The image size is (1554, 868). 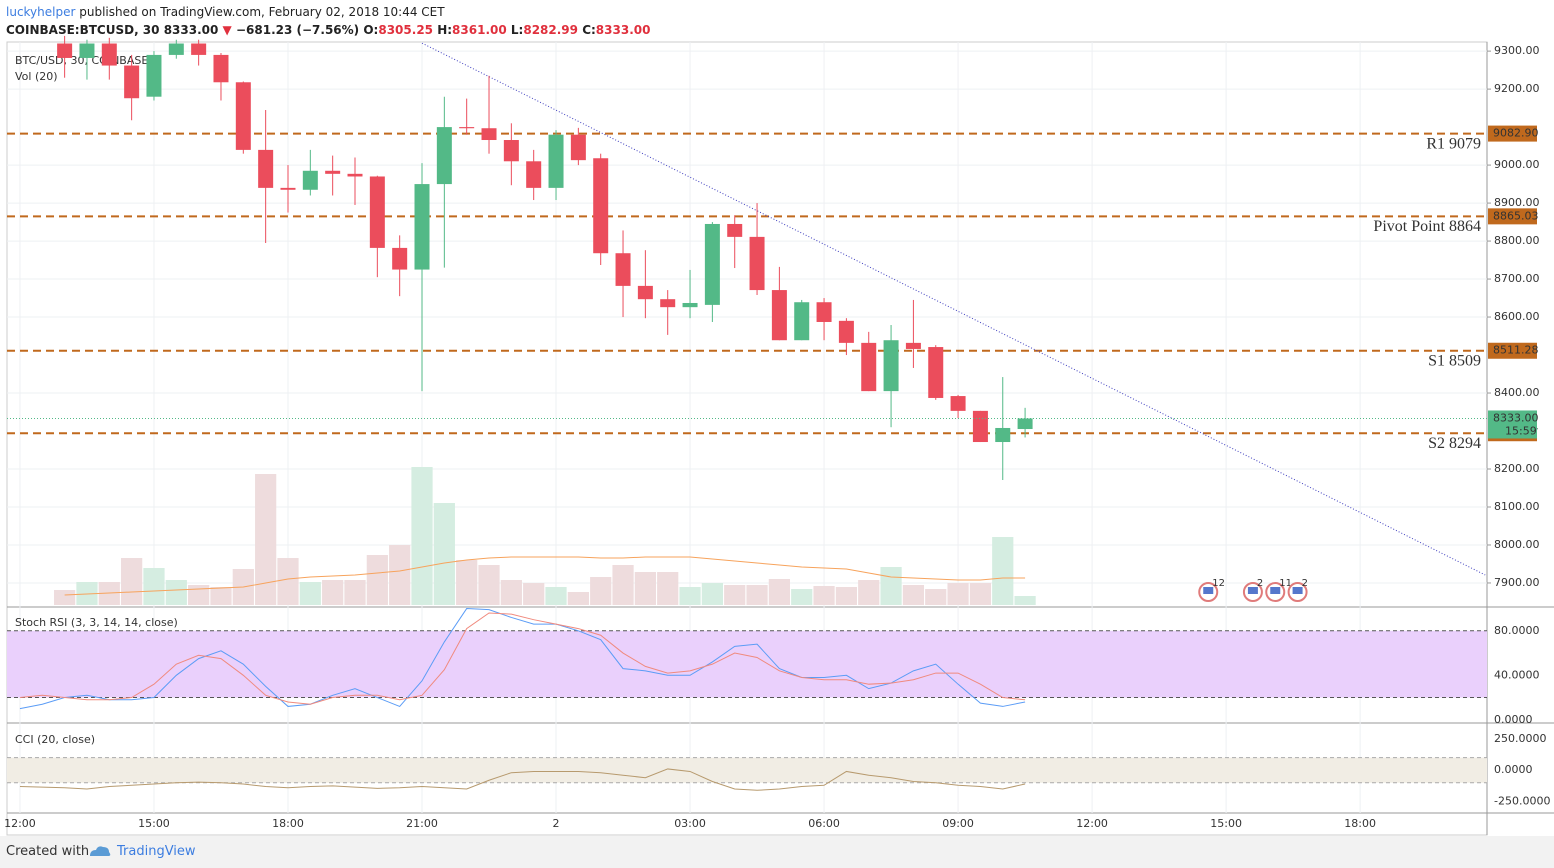 What do you see at coordinates (550, 30) in the screenshot?
I see `low: 8282.99` at bounding box center [550, 30].